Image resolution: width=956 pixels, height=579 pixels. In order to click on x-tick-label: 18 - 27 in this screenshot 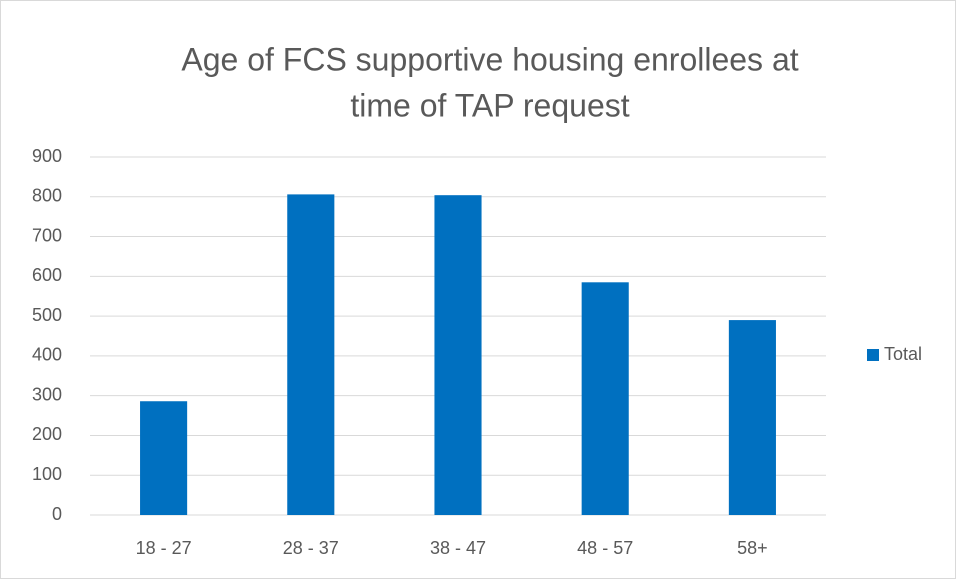, I will do `click(164, 548)`.